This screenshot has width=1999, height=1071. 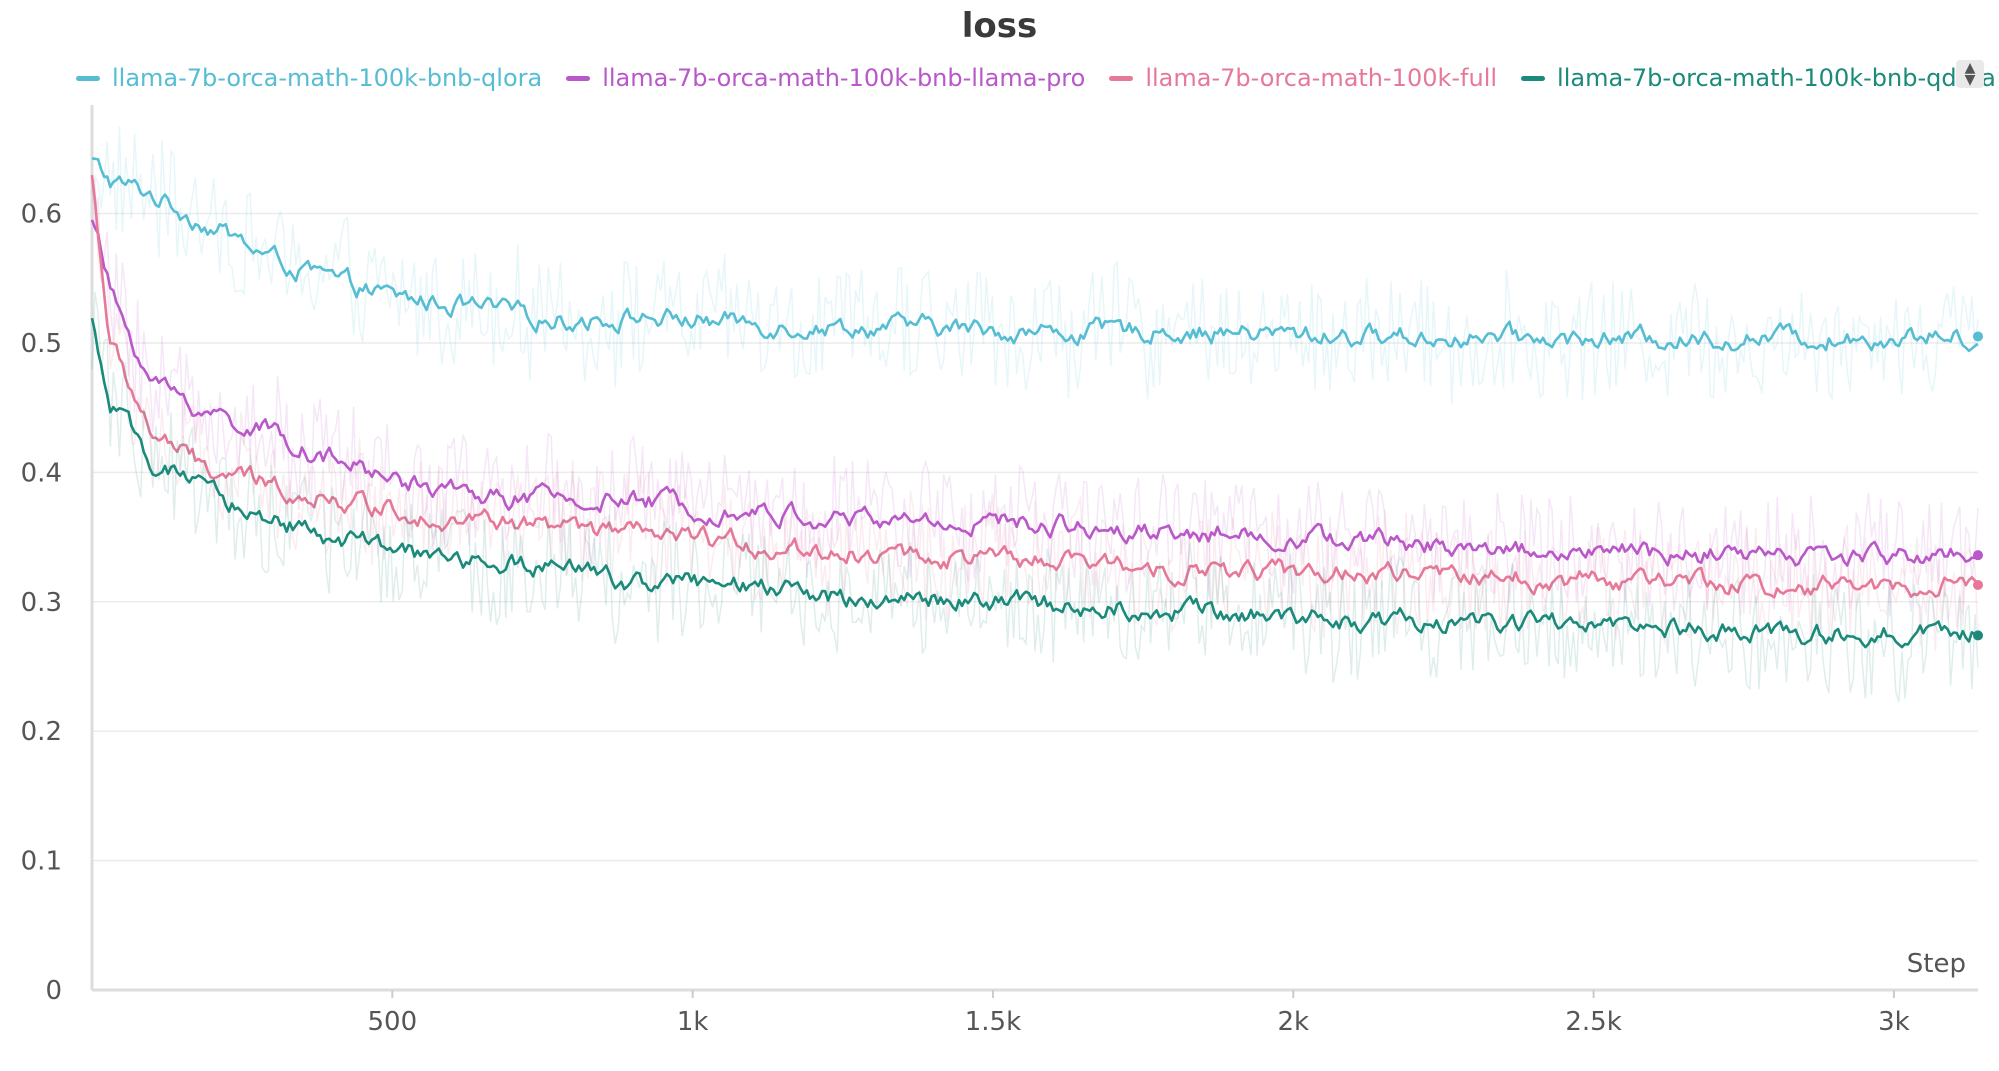 I want to click on x-tick-label: 1.5k, so click(x=993, y=1022).